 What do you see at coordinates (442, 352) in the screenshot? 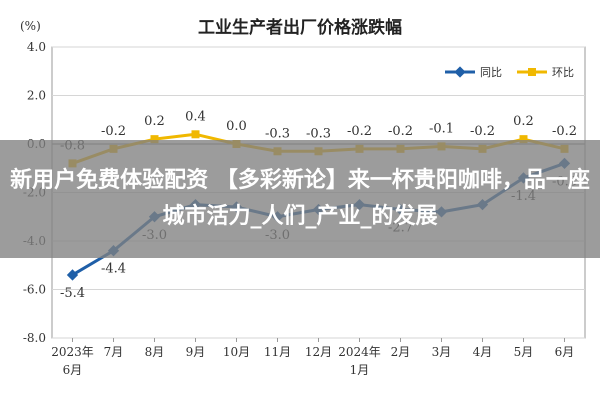
I see `x-tick-label: 3月` at bounding box center [442, 352].